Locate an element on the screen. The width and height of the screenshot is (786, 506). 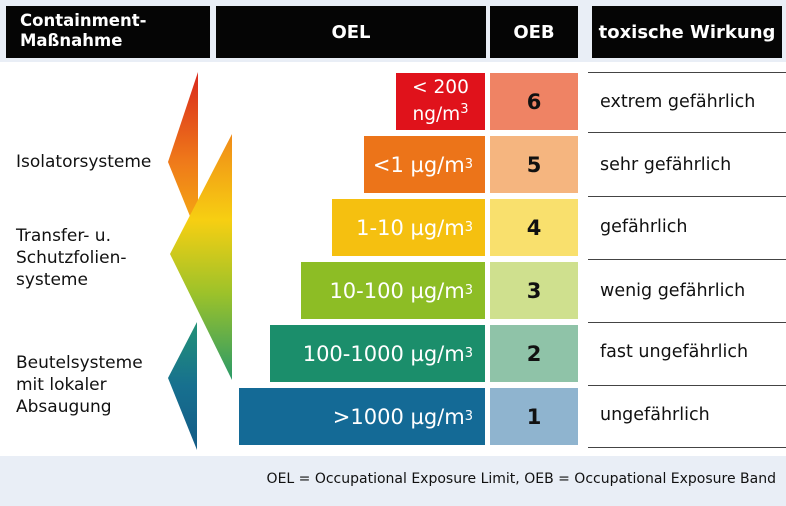
oel-row-5: <1 µg/m 3 is located at coordinates (424, 164).